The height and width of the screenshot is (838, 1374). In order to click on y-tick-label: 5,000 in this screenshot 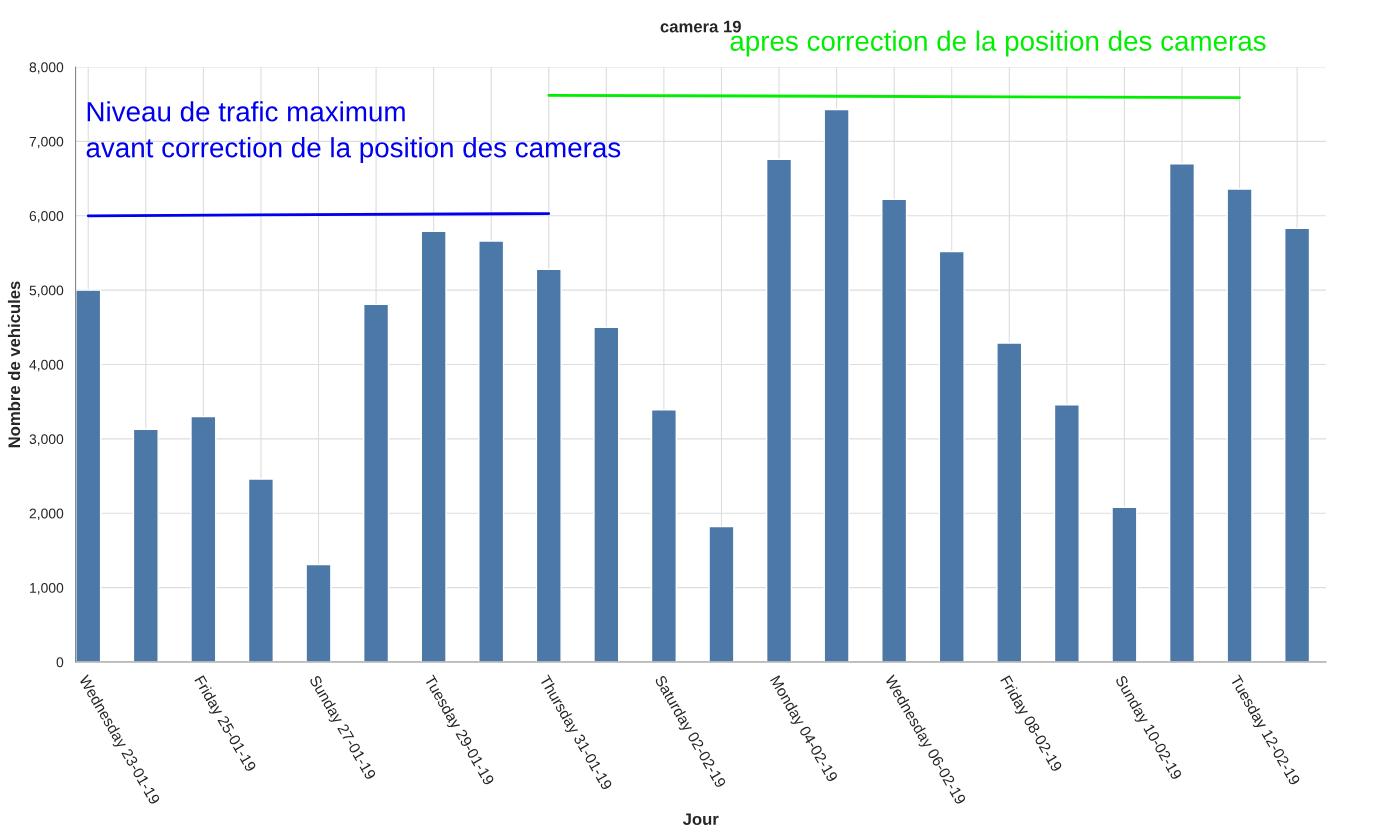, I will do `click(46, 291)`.